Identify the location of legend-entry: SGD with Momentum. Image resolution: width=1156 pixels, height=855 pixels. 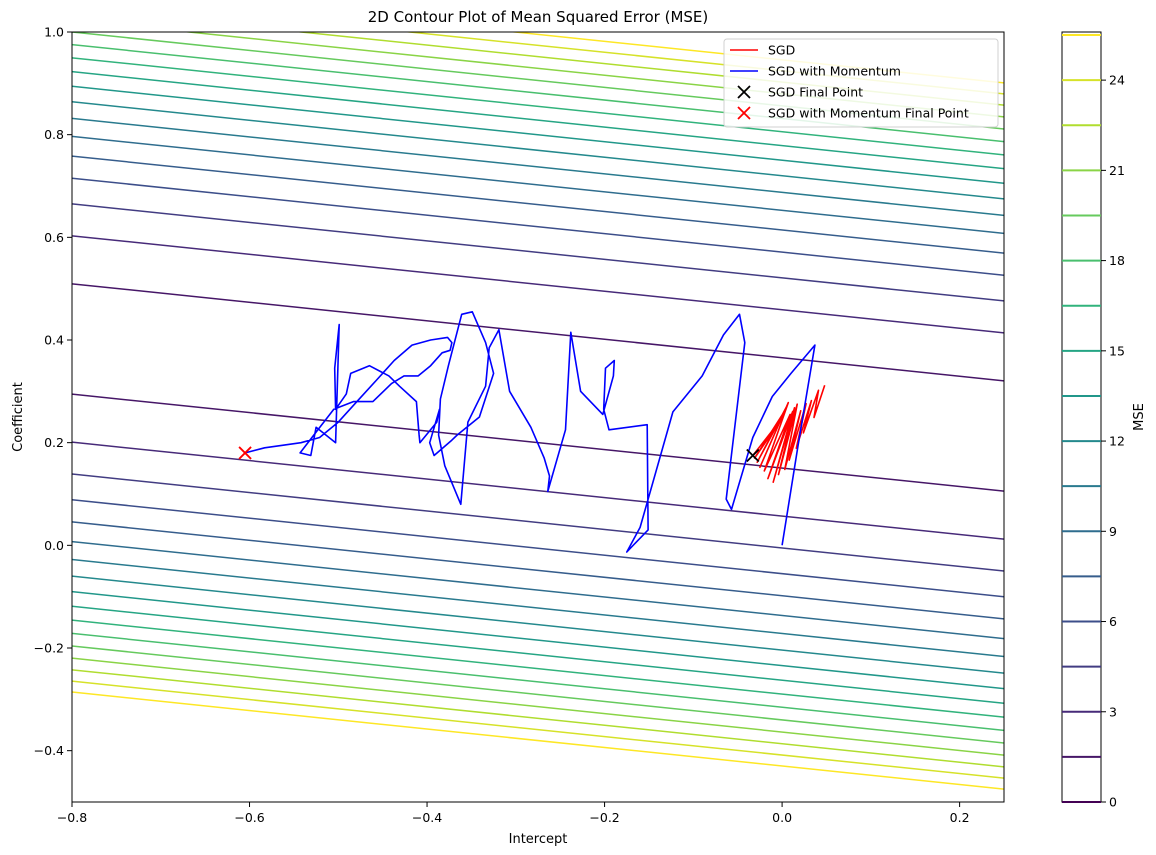
(815, 71).